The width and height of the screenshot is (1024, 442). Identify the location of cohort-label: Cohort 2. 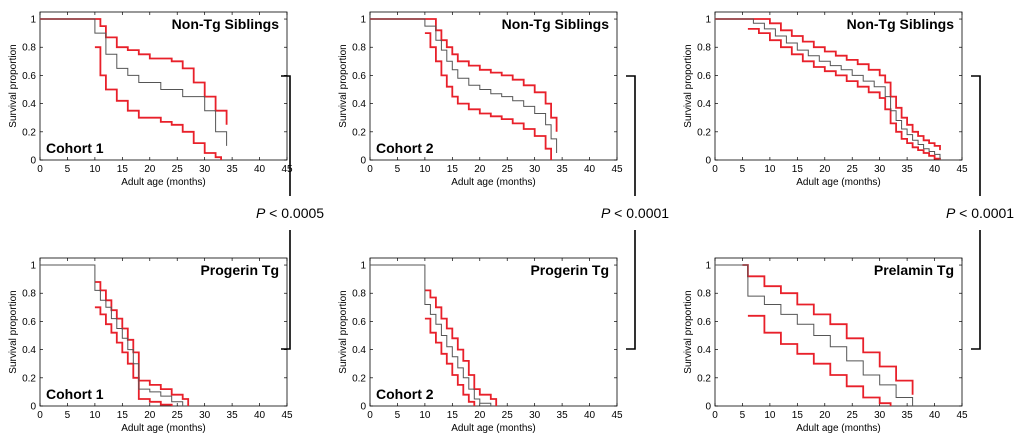
(405, 394).